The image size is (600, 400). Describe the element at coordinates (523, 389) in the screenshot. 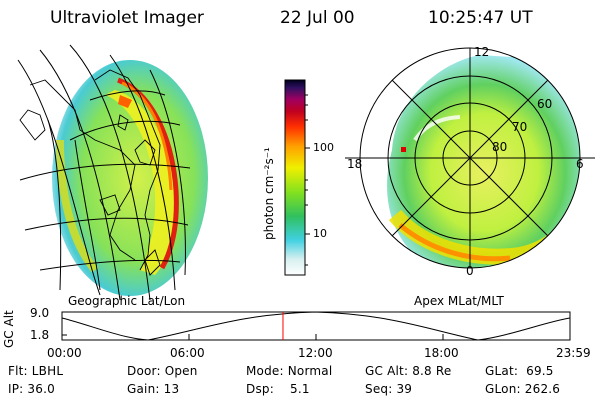

I see `glon-readout: GLon: 262.6` at that location.